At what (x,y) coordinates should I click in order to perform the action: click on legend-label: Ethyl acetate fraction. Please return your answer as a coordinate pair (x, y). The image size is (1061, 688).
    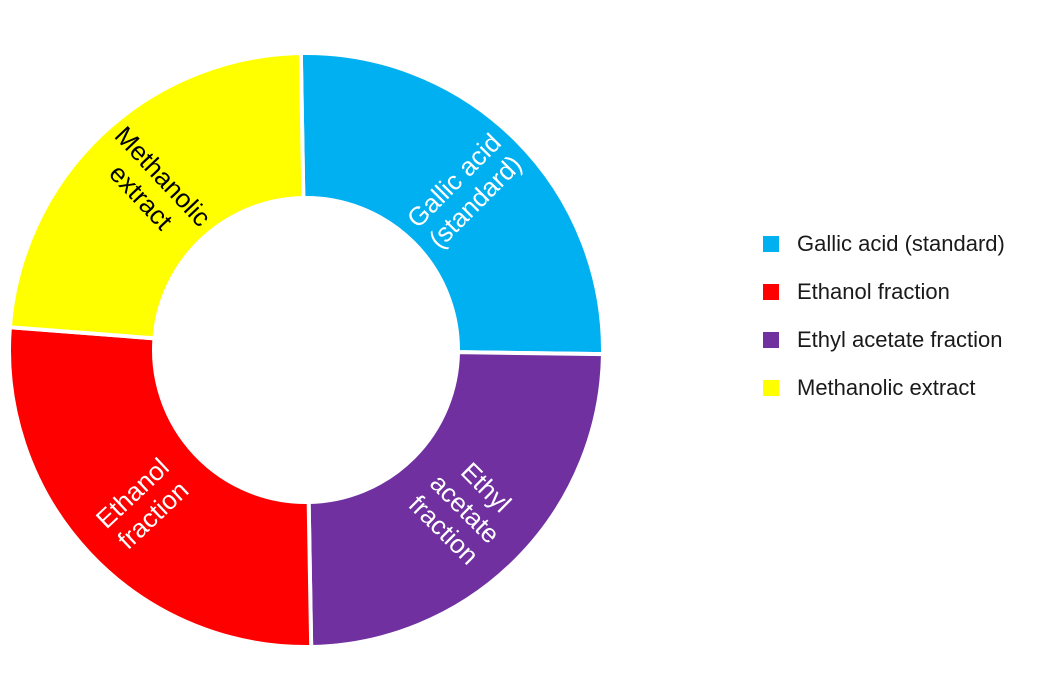
    Looking at the image, I should click on (900, 339).